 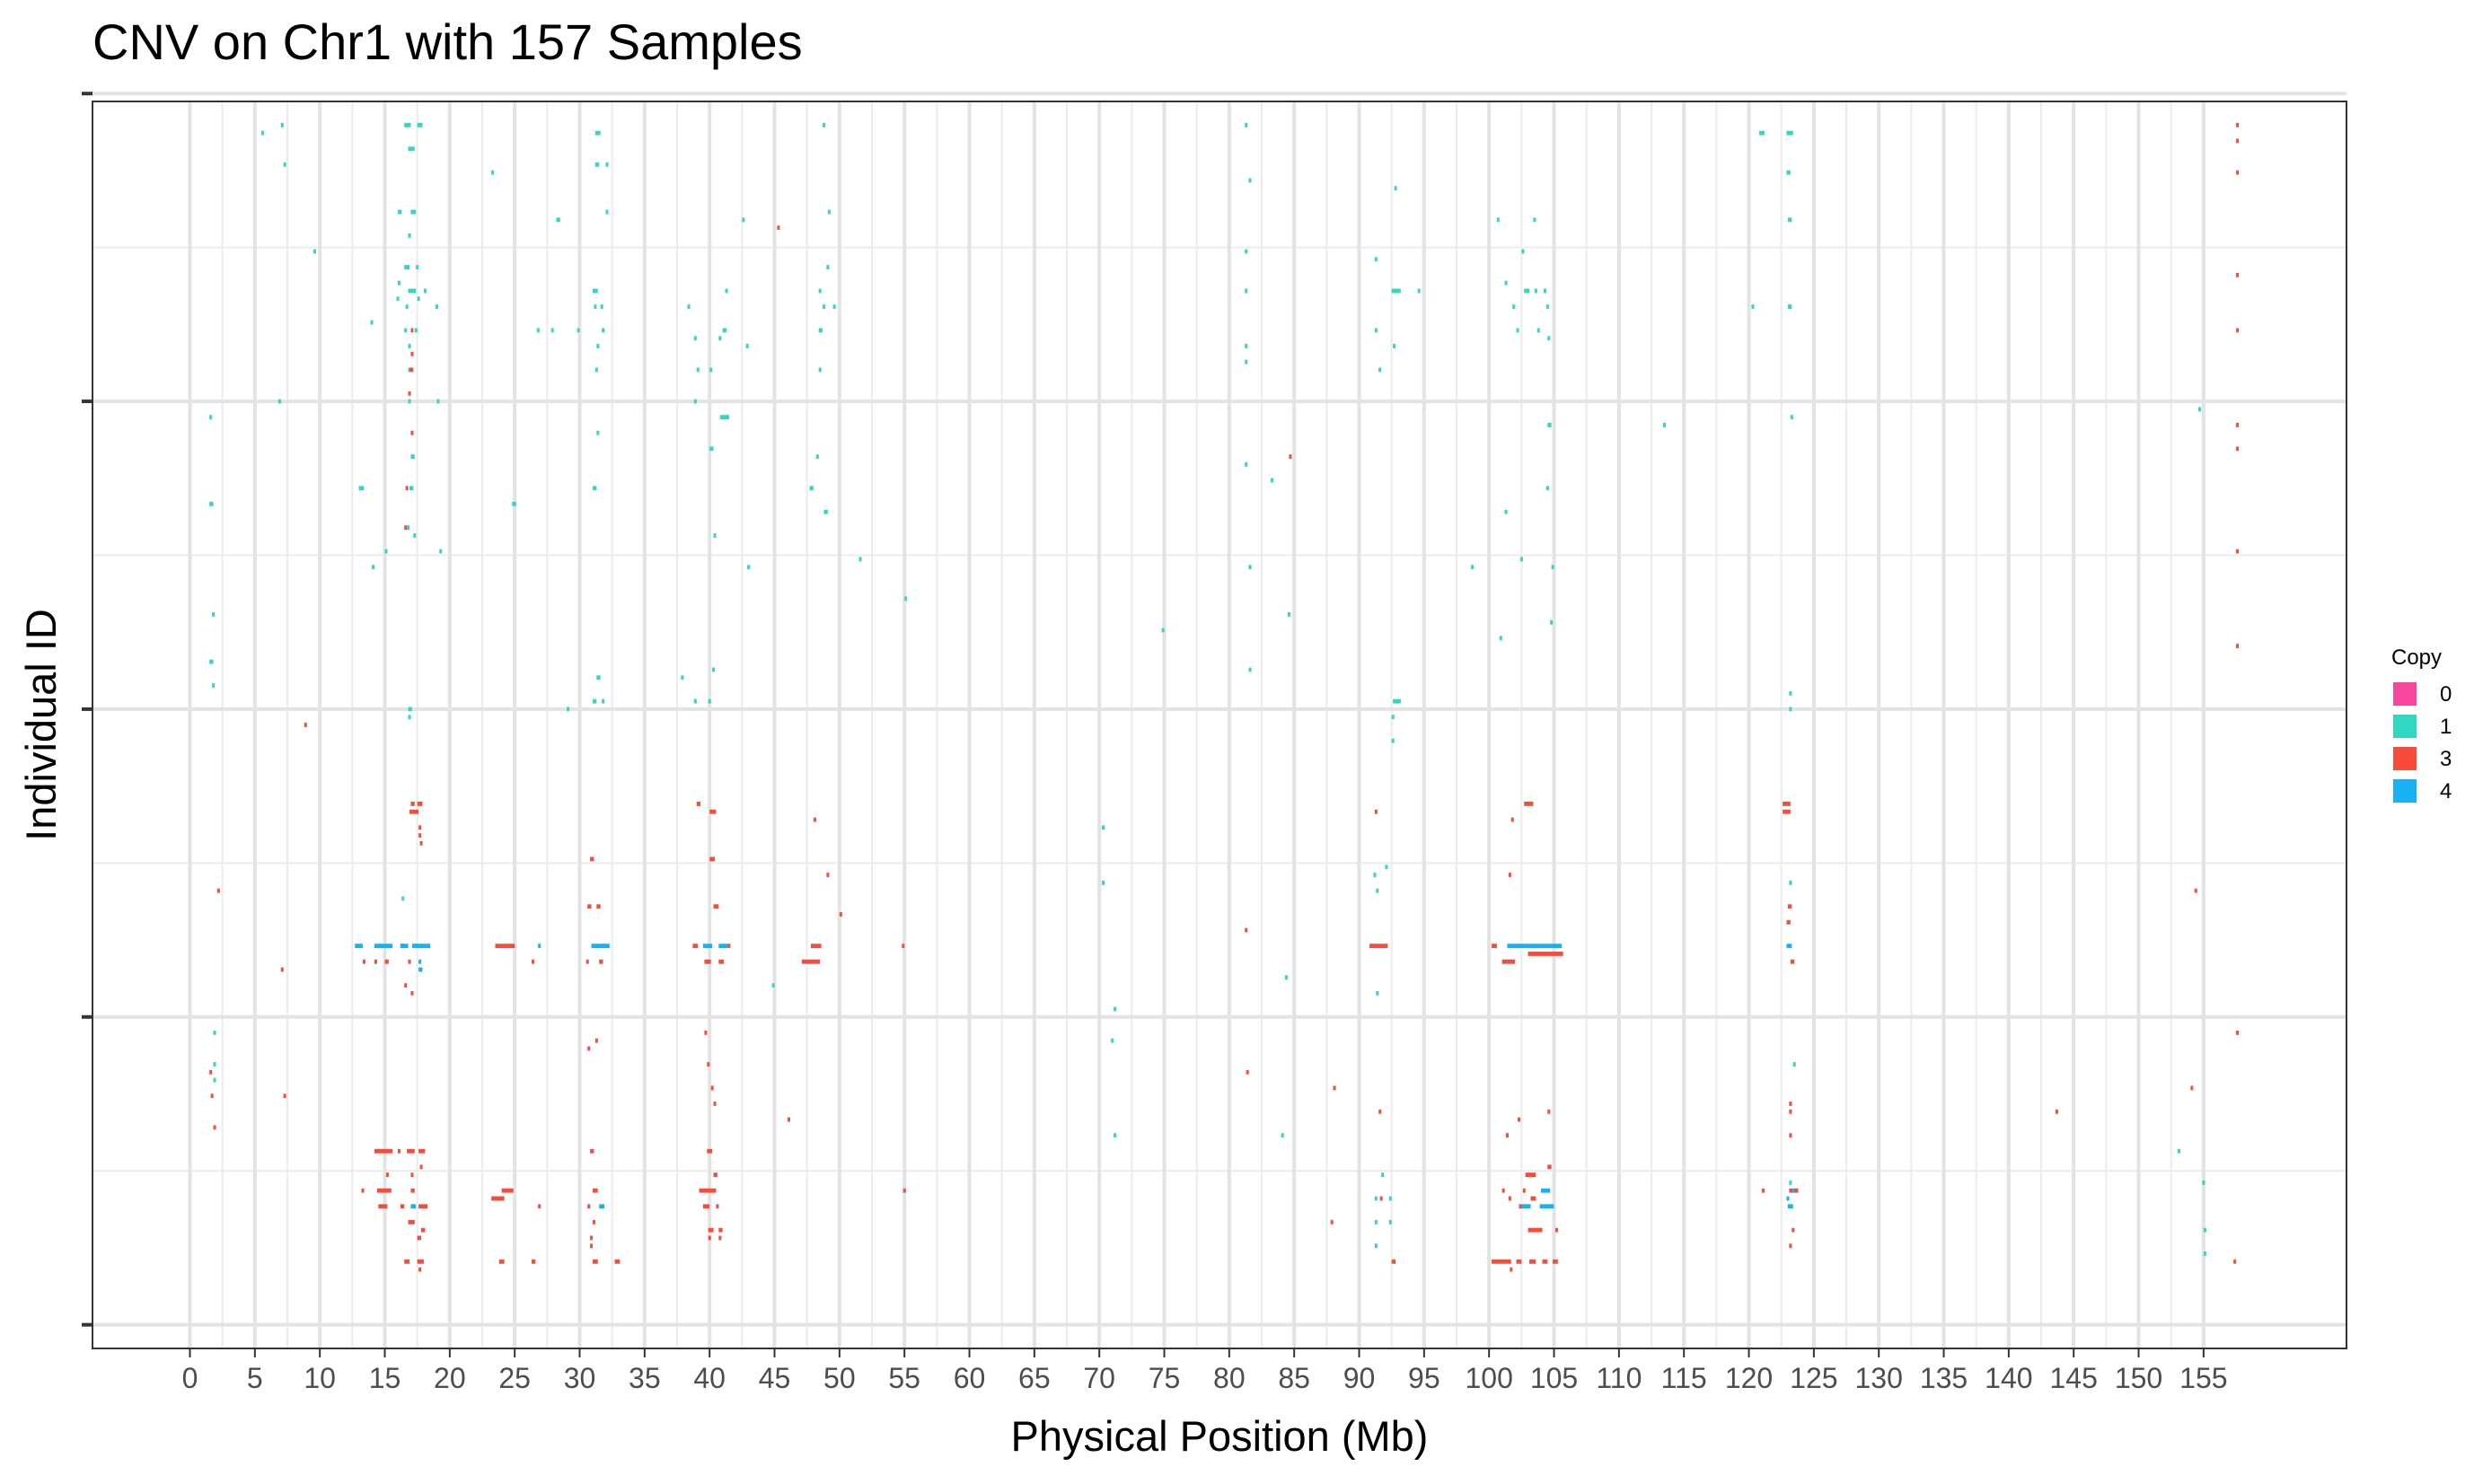 What do you see at coordinates (2074, 1378) in the screenshot?
I see `x-tick-label: 145` at bounding box center [2074, 1378].